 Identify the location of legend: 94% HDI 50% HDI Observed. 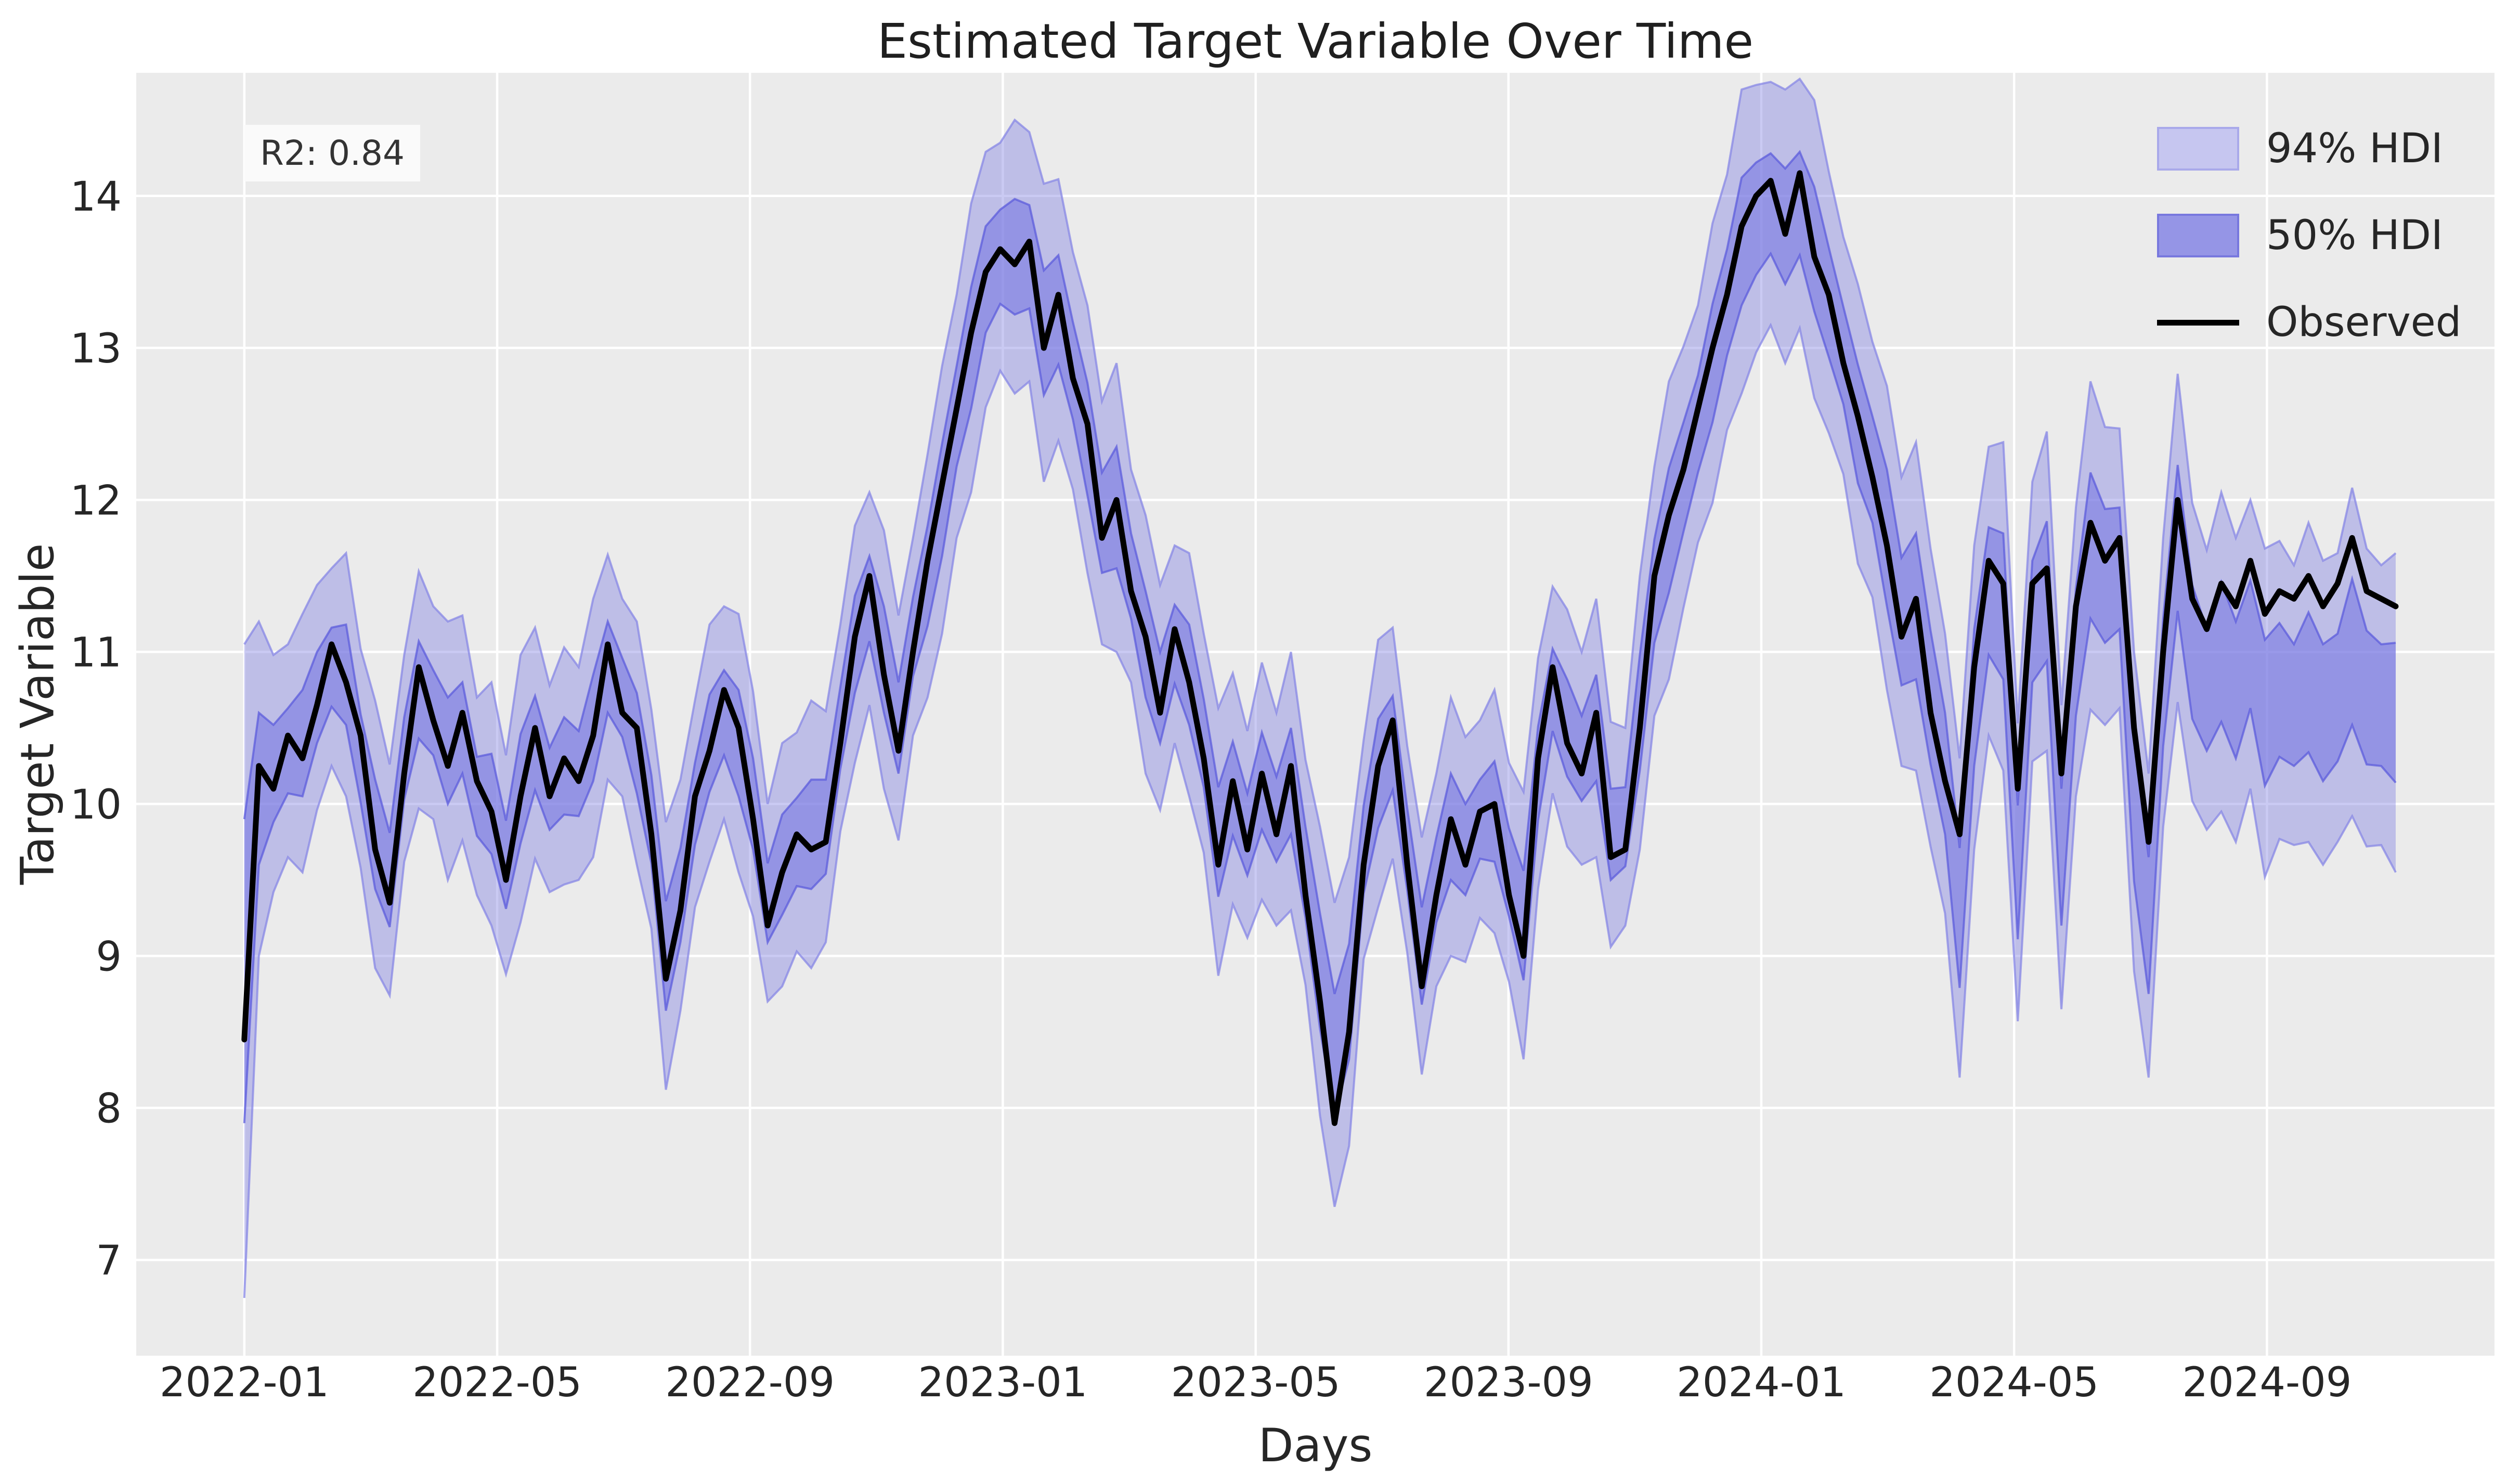
(2309, 235).